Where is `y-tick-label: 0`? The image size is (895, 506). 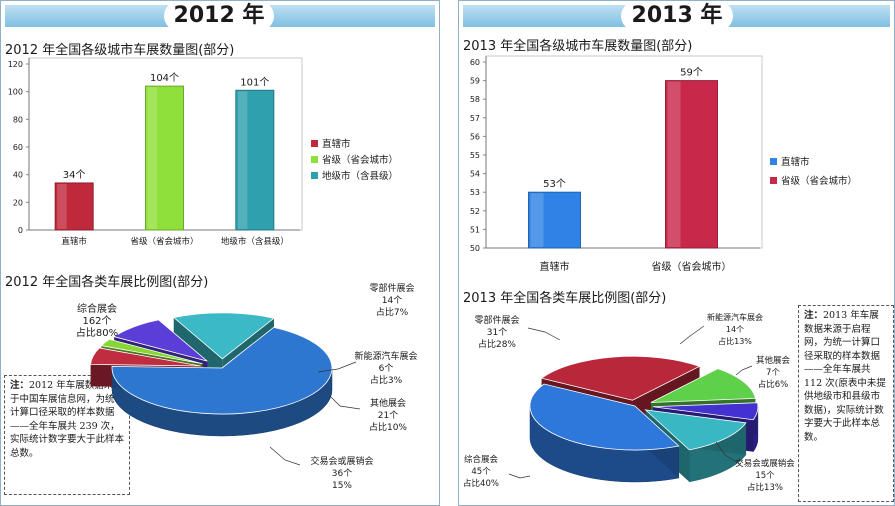 y-tick-label: 0 is located at coordinates (20, 230).